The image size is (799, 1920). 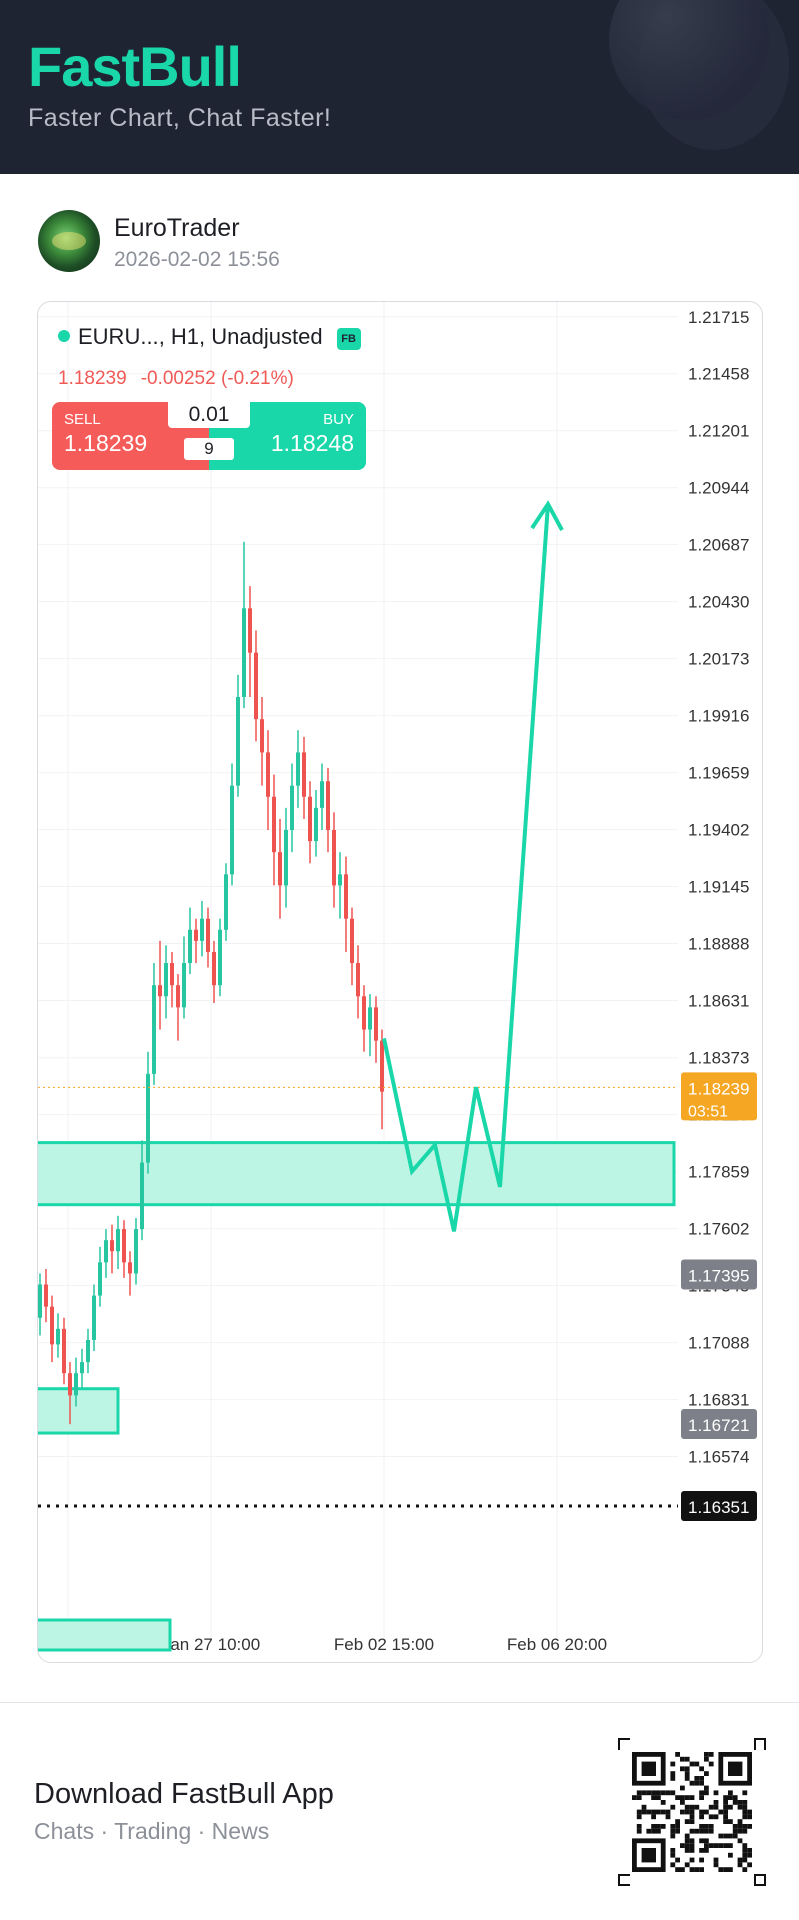 I want to click on y-tick-label: 1.16831, so click(x=718, y=1400).